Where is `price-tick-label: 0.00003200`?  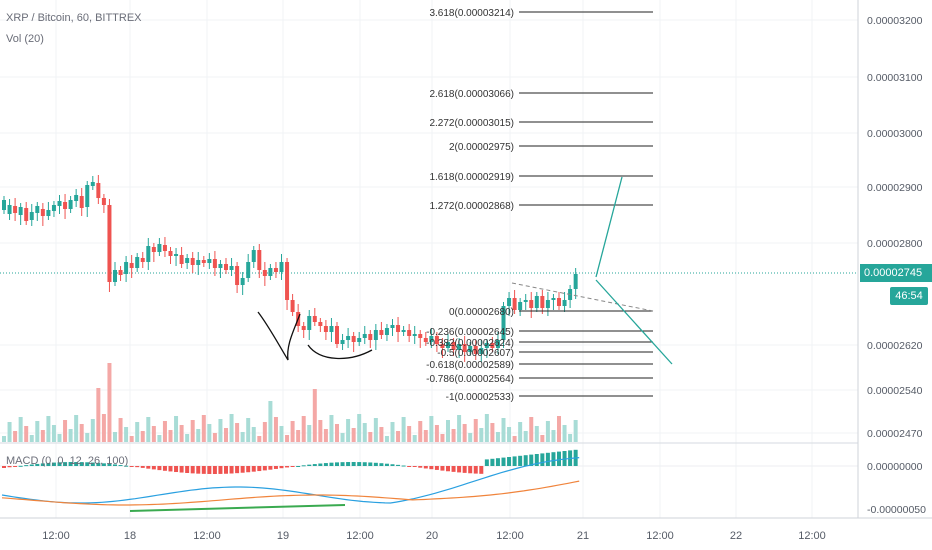 price-tick-label: 0.00003200 is located at coordinates (895, 21).